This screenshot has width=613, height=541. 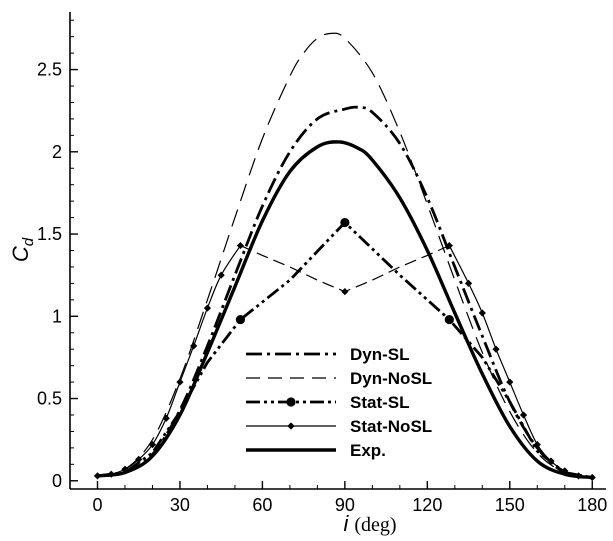 I want to click on x-tick-label: 150, so click(x=510, y=505).